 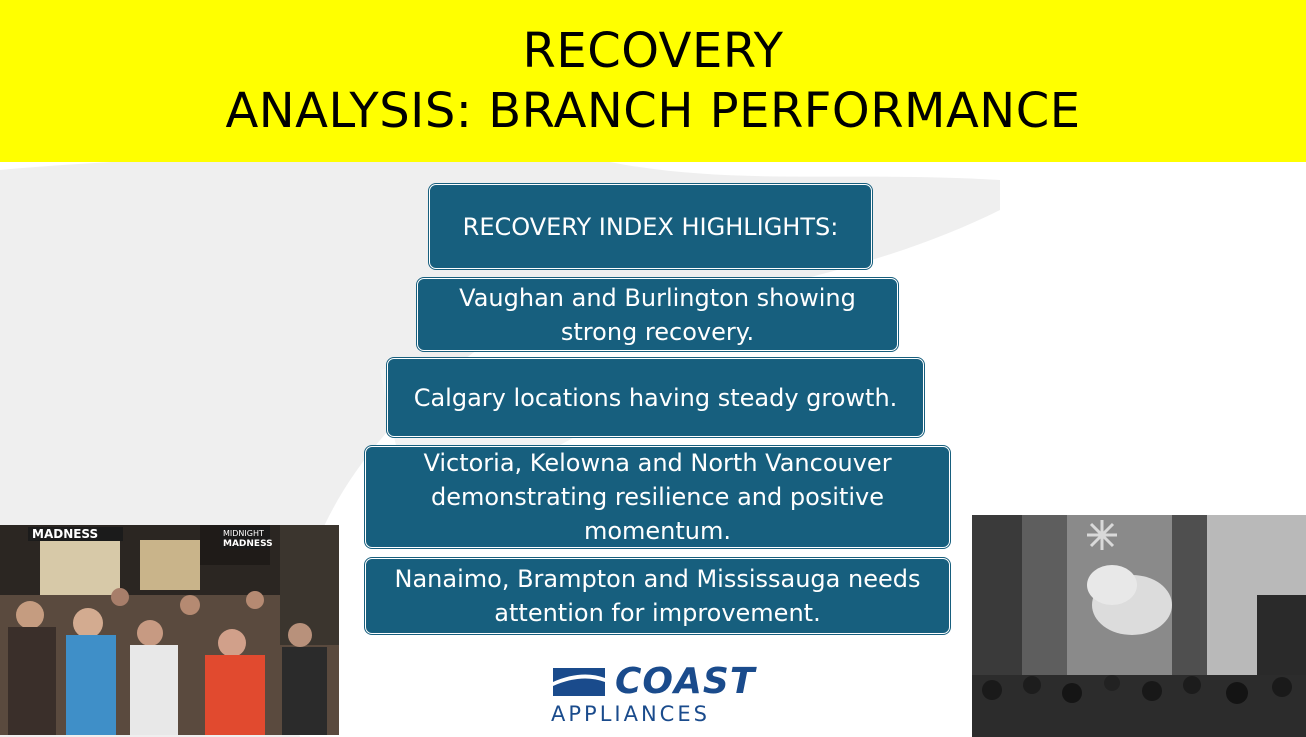 What do you see at coordinates (579, 682) in the screenshot?
I see `coast-wave-icon` at bounding box center [579, 682].